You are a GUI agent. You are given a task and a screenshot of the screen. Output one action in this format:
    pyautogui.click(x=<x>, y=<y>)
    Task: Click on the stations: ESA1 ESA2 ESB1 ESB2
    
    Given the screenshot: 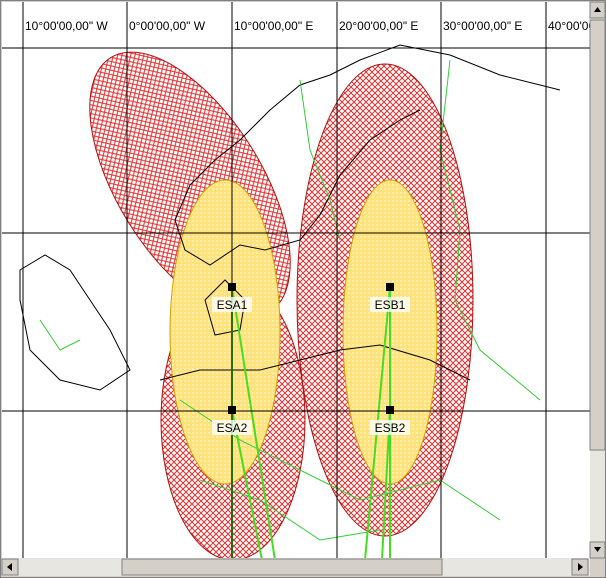 What is the action you would take?
    pyautogui.click(x=311, y=359)
    